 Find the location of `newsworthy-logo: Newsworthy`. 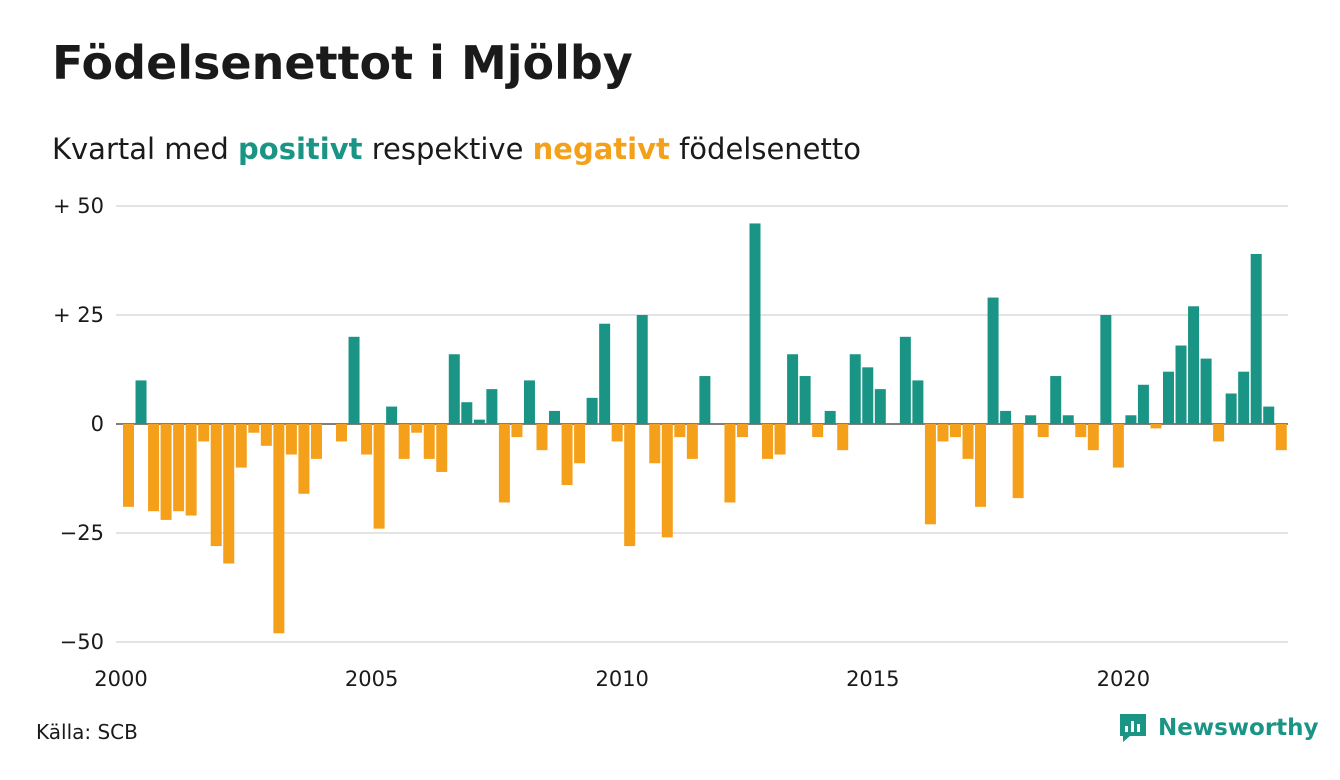

newsworthy-logo: Newsworthy is located at coordinates (1218, 728).